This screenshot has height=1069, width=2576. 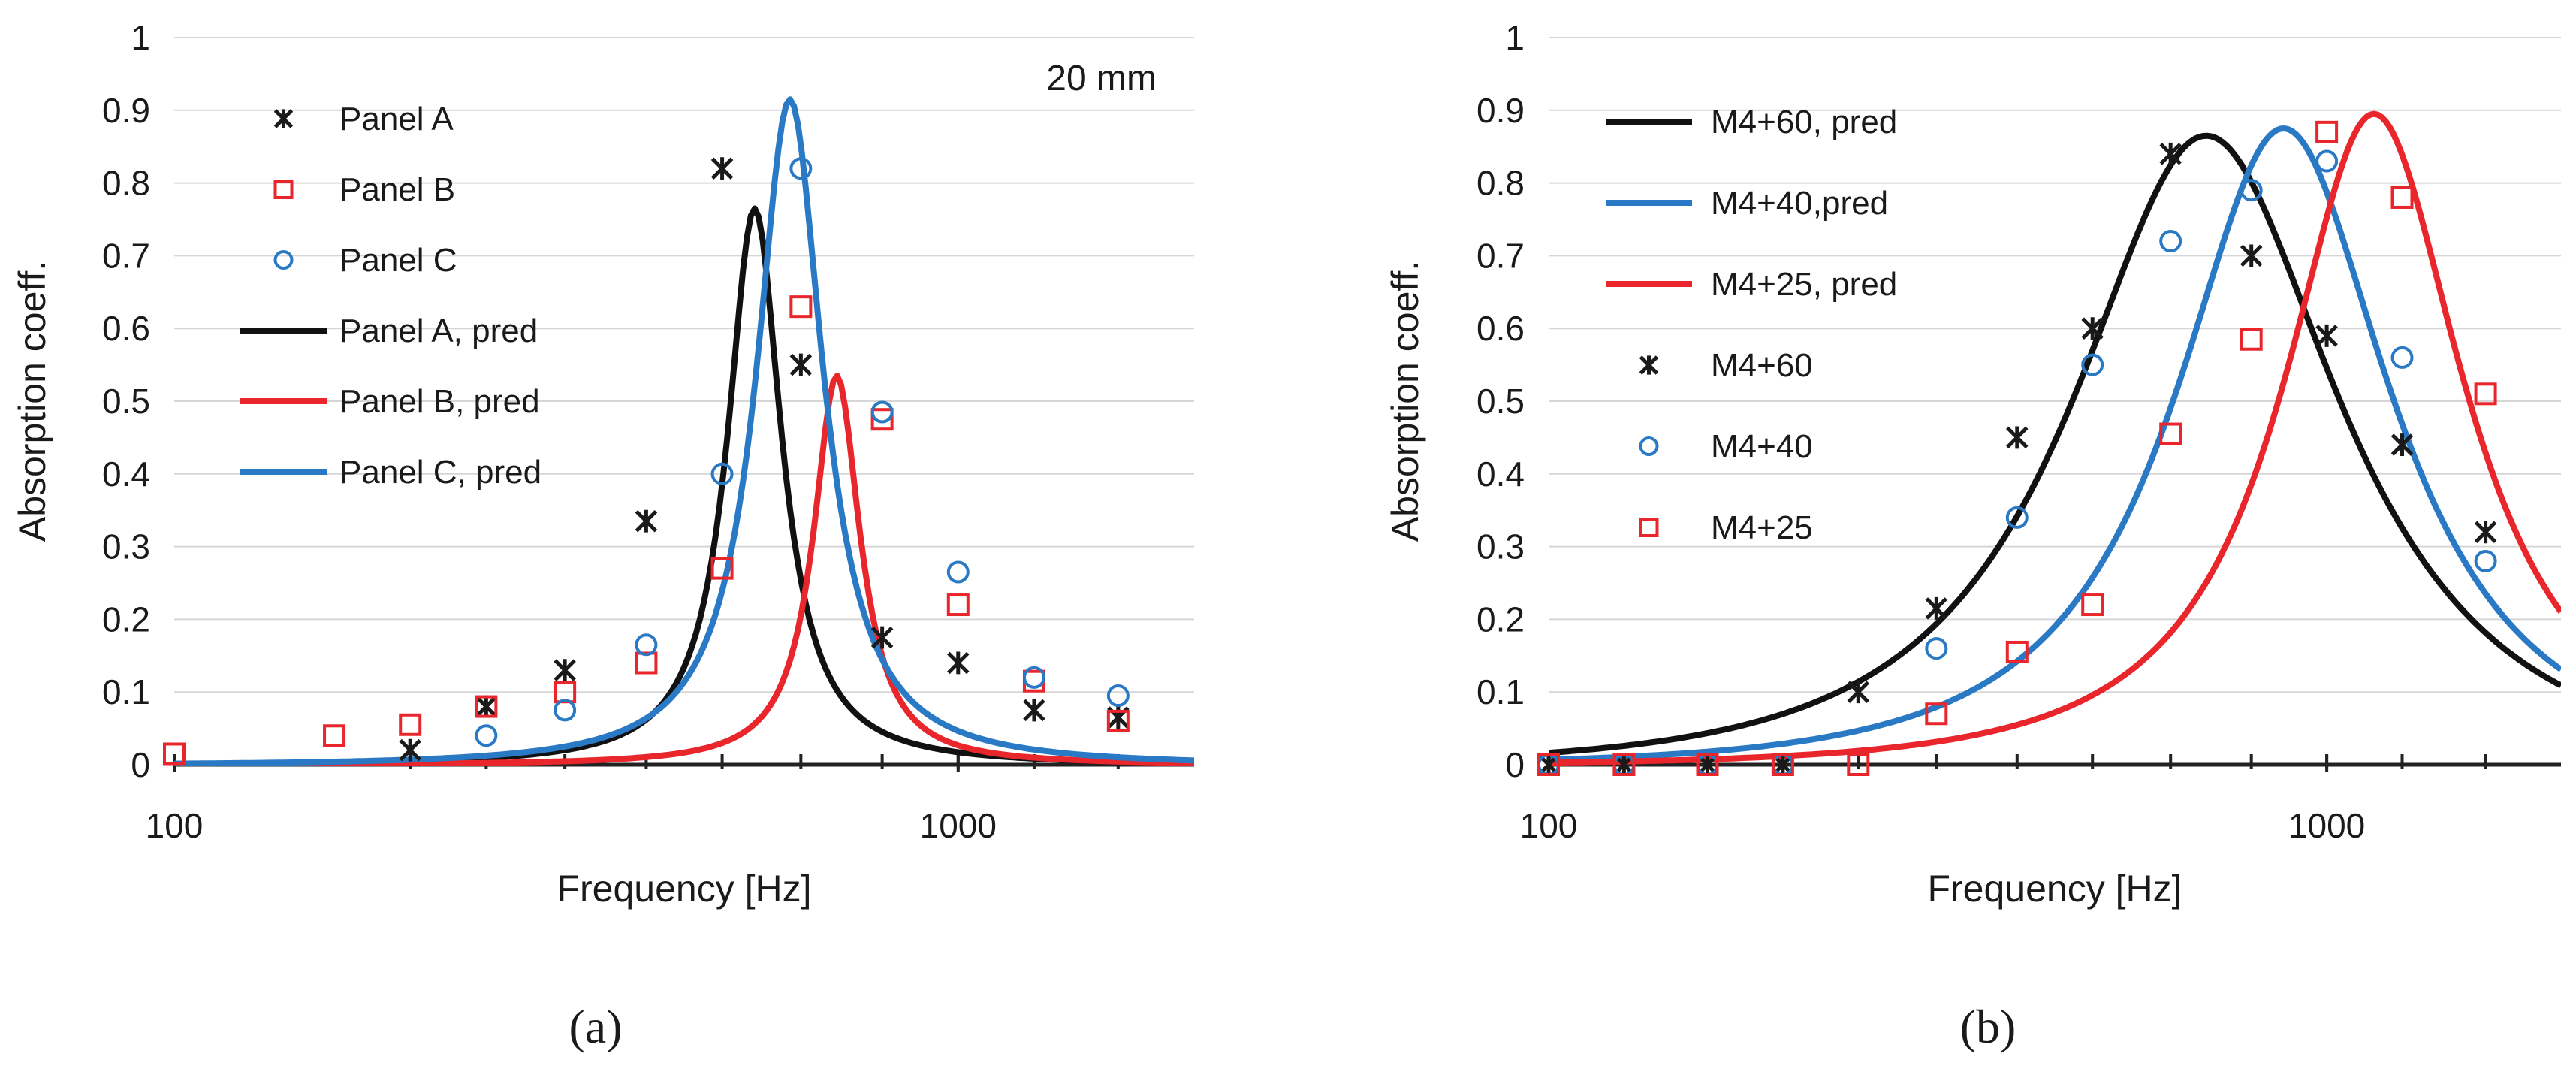 I want to click on legend-label: Panel B, so click(x=397, y=189).